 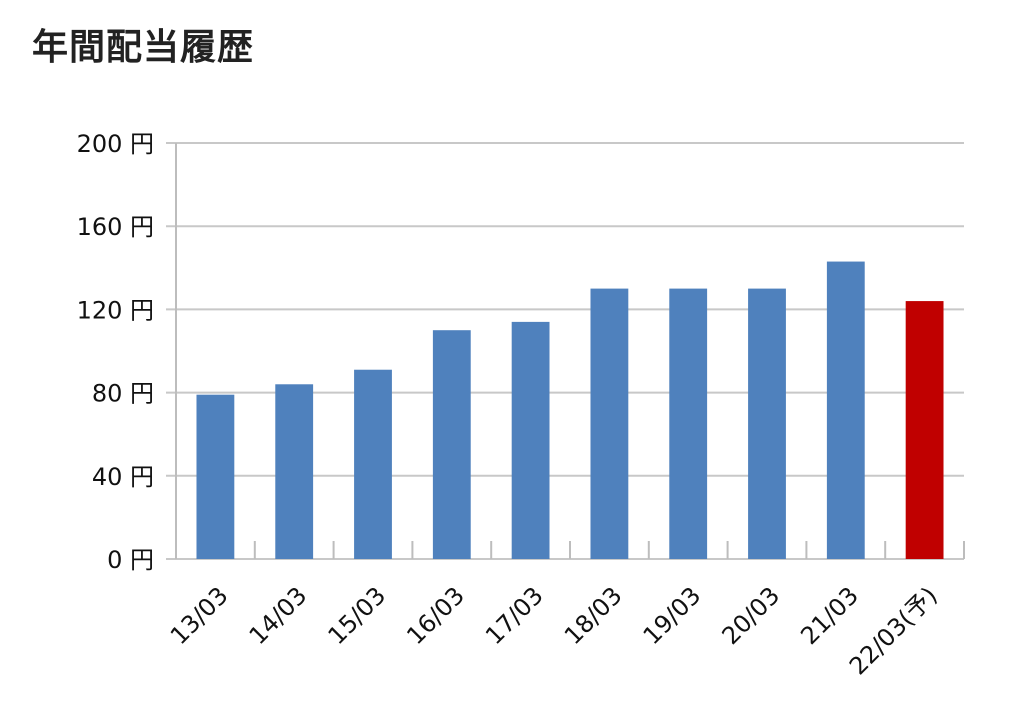 What do you see at coordinates (593, 615) in the screenshot?
I see `x-category-label: 18/03` at bounding box center [593, 615].